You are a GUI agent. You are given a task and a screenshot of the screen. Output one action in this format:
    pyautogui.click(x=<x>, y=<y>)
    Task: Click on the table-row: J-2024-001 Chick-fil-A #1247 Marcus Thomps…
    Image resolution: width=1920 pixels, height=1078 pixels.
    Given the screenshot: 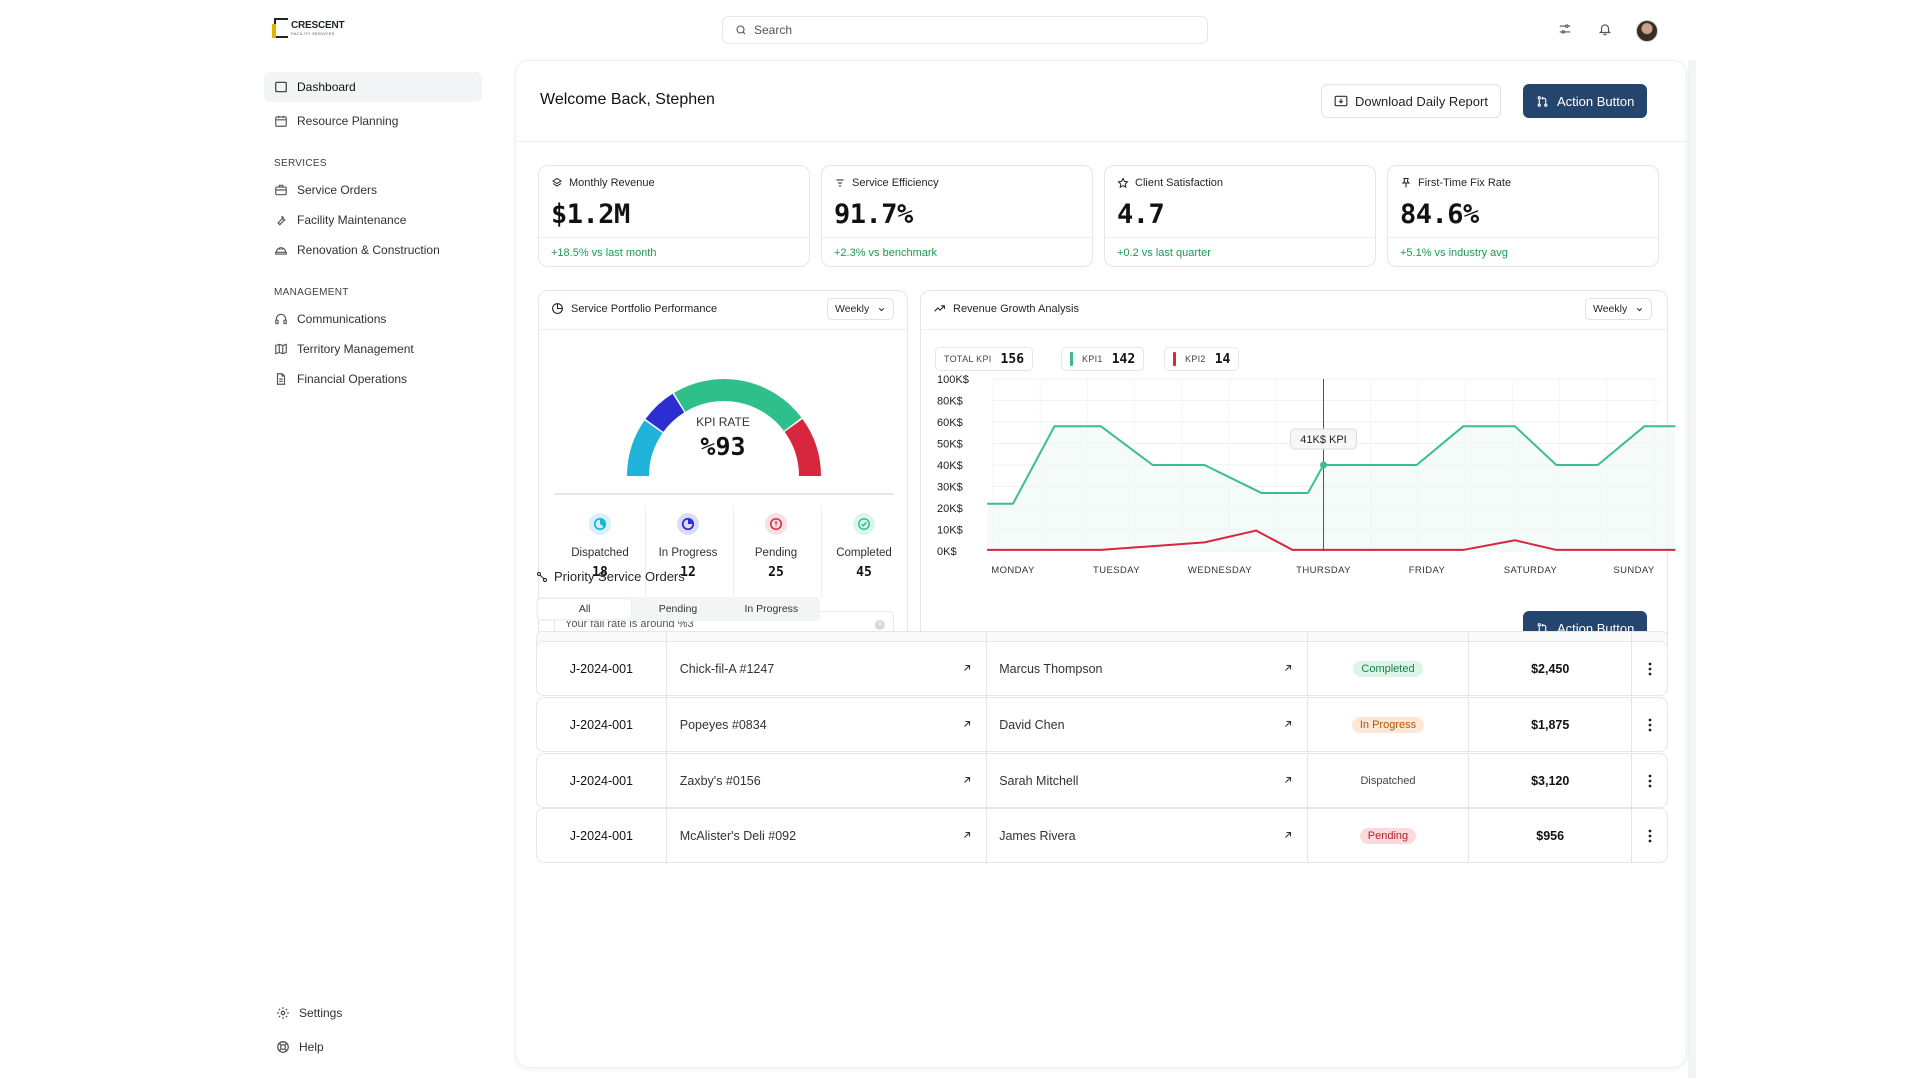 What is the action you would take?
    pyautogui.click(x=1102, y=668)
    